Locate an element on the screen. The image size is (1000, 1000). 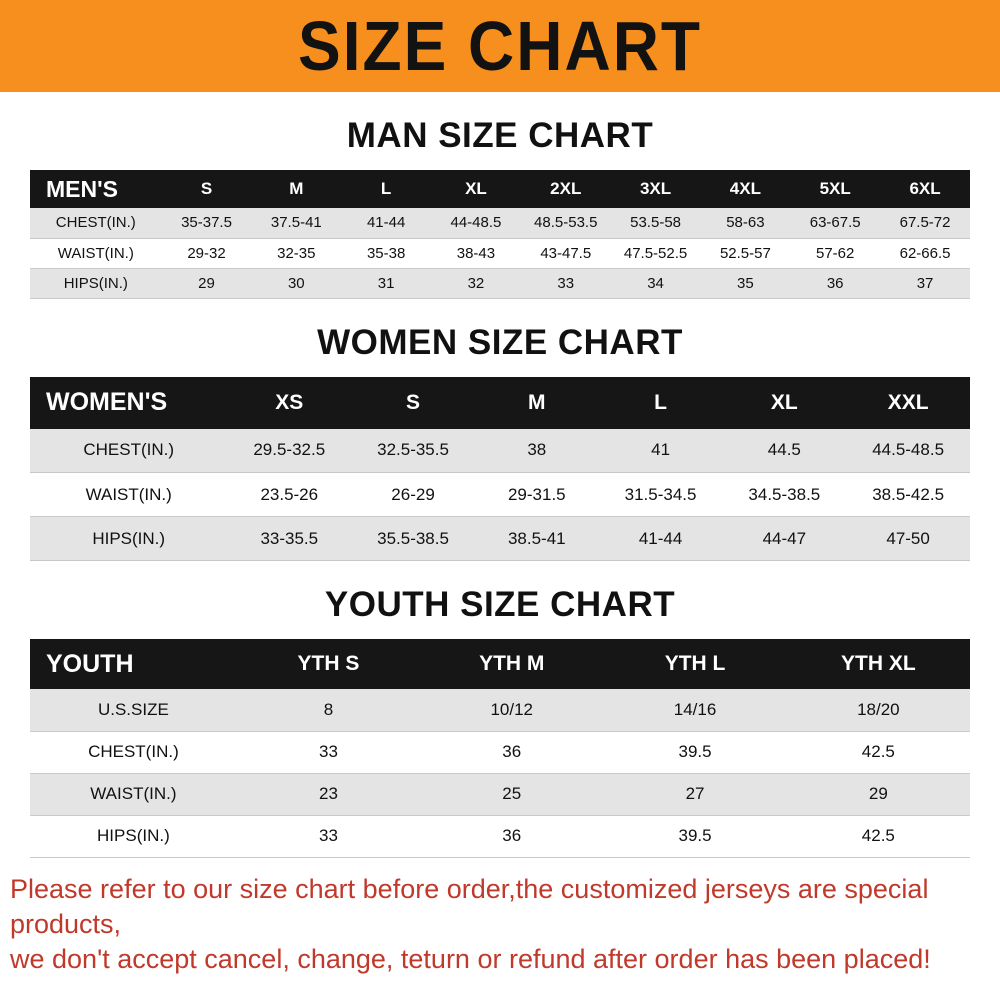
man-size-heading: MAN SIZE CHART is located at coordinates (500, 135).